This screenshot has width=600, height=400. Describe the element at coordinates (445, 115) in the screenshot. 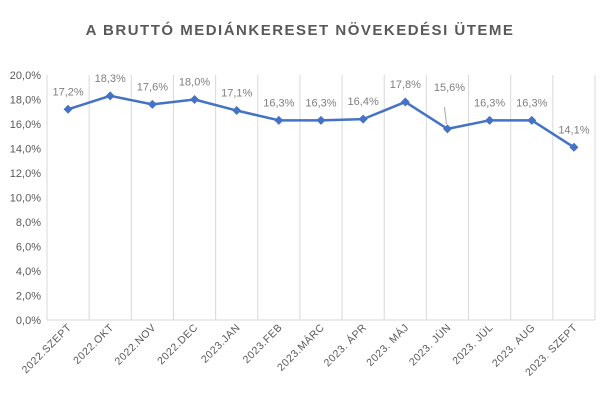

I see `label-leader-line` at that location.